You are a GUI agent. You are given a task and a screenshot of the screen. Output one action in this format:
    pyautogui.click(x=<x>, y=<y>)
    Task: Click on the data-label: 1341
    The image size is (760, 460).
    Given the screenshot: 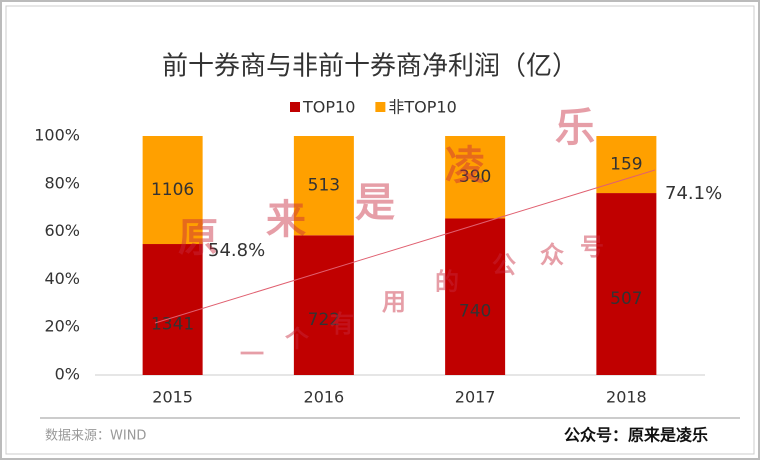 What is the action you would take?
    pyautogui.click(x=172, y=325)
    